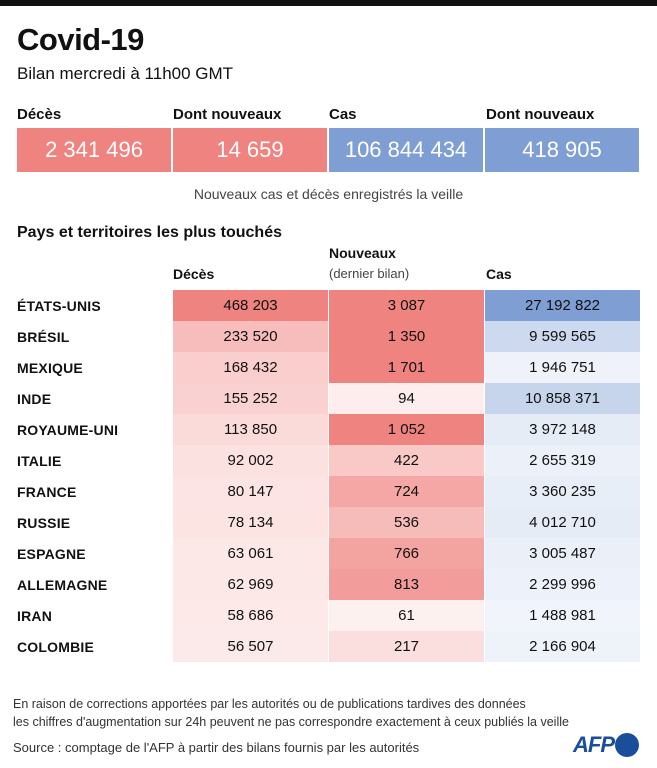 The width and height of the screenshot is (657, 768). Describe the element at coordinates (250, 584) in the screenshot. I see `cell-deces: 62 969` at that location.